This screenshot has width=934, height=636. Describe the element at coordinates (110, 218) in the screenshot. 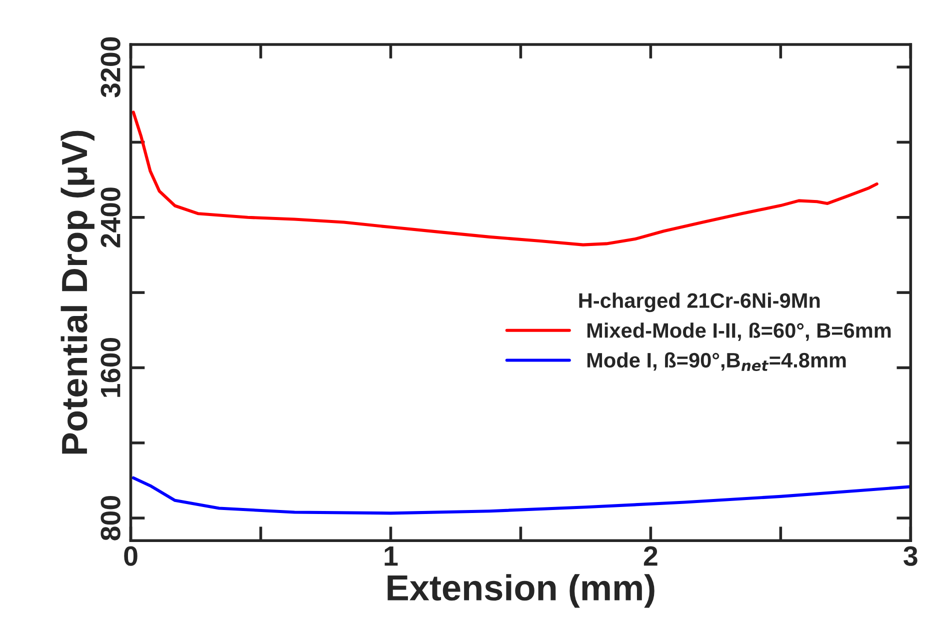

I see `y-tick-label: 2400` at that location.